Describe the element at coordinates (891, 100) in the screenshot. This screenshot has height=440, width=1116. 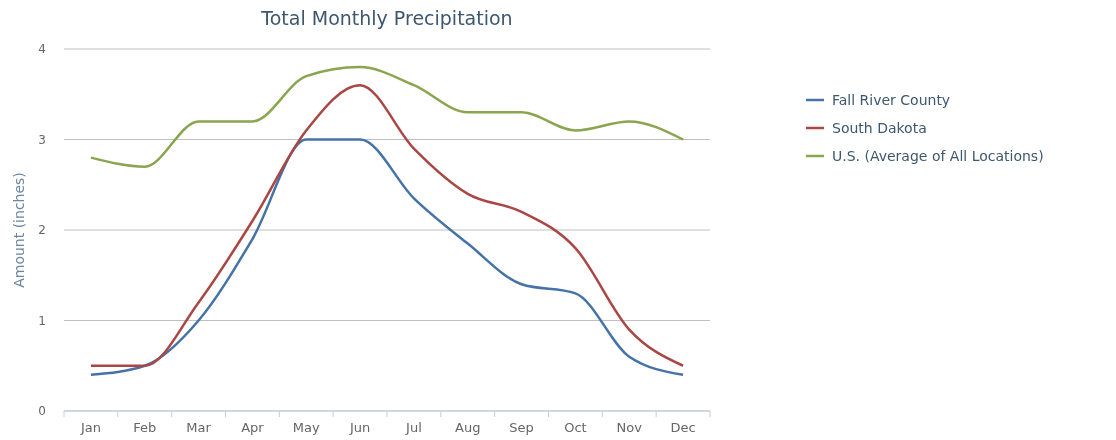
I see `legend-label: Fall River County` at that location.